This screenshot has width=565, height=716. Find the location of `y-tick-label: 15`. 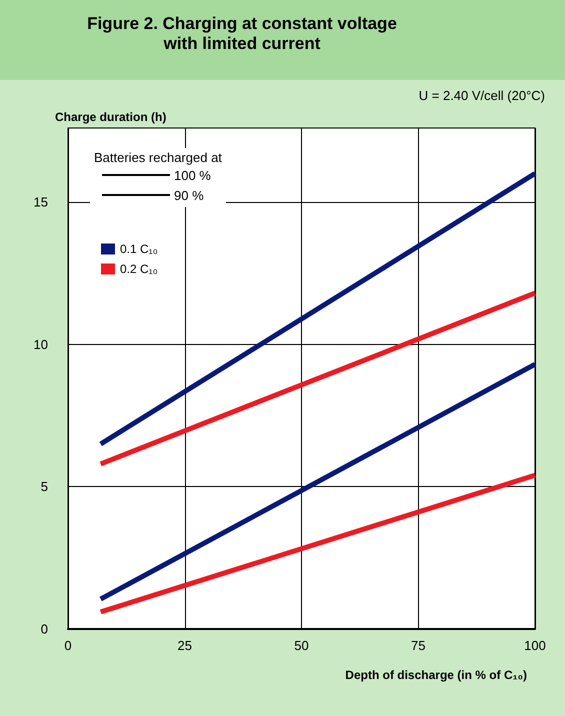

y-tick-label: 15 is located at coordinates (41, 202).